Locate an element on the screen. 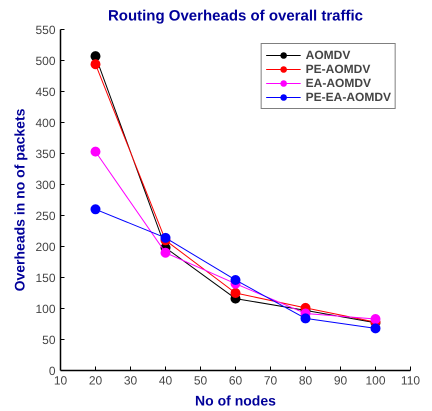  x-tick-label: 50 is located at coordinates (201, 381).